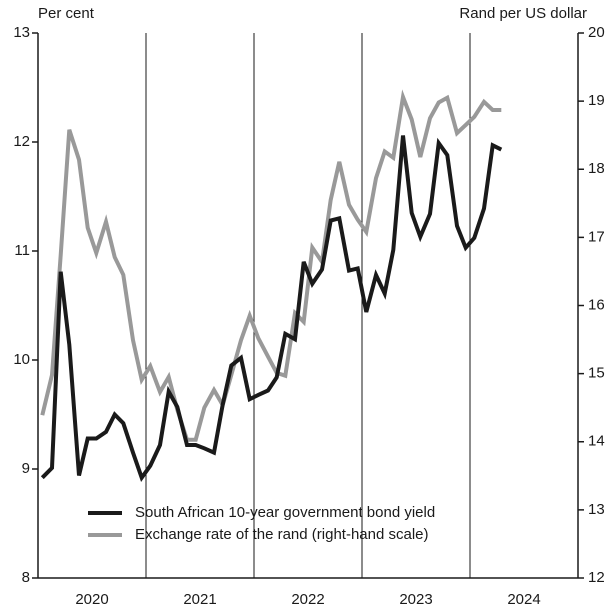  Describe the element at coordinates (21, 141) in the screenshot. I see `y-tick-label: 12` at that location.